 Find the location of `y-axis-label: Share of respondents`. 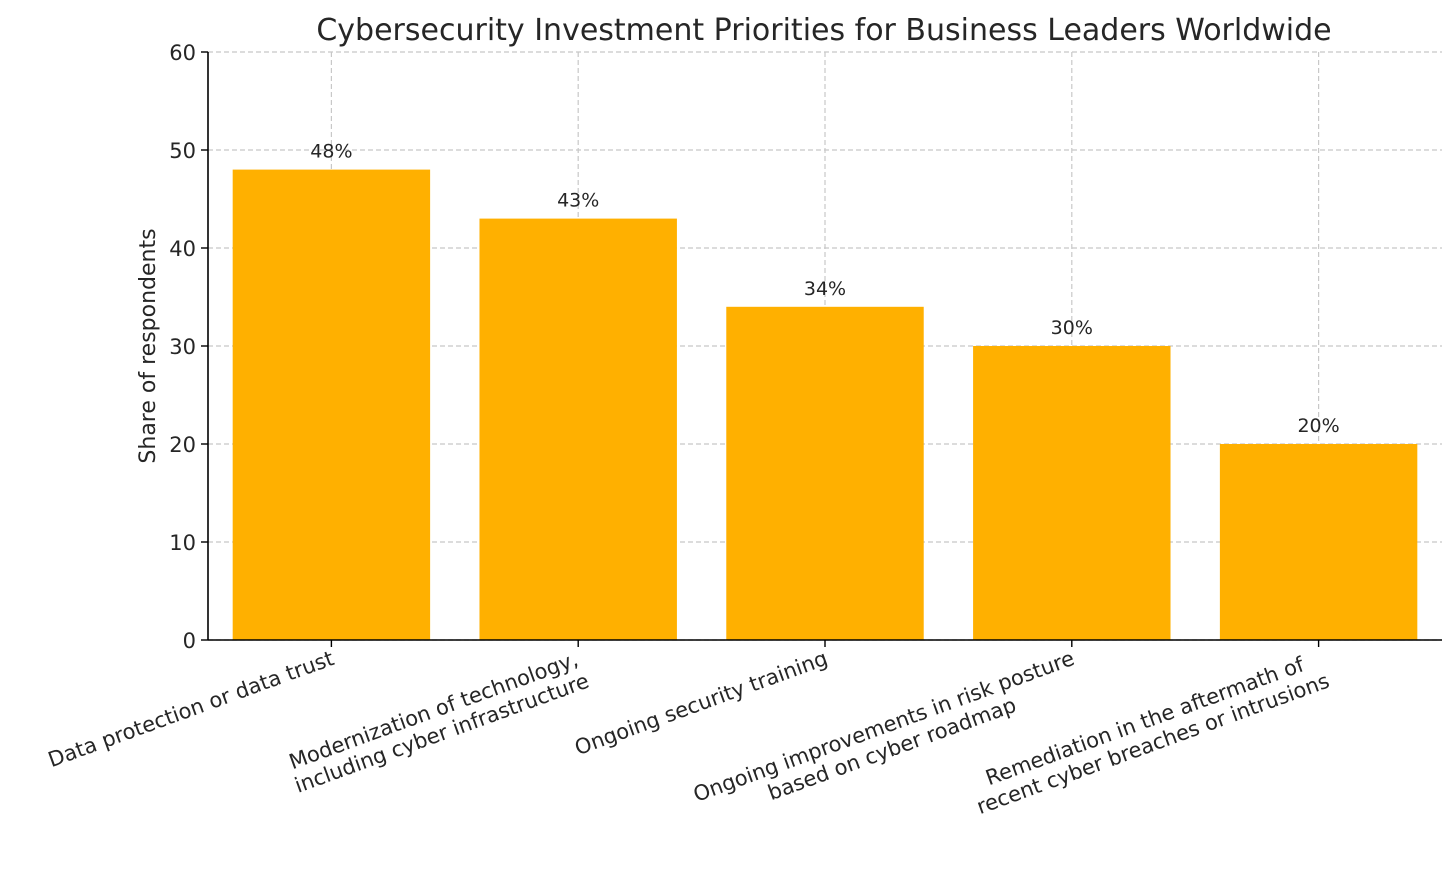

y-axis-label: Share of respondents is located at coordinates (148, 345).